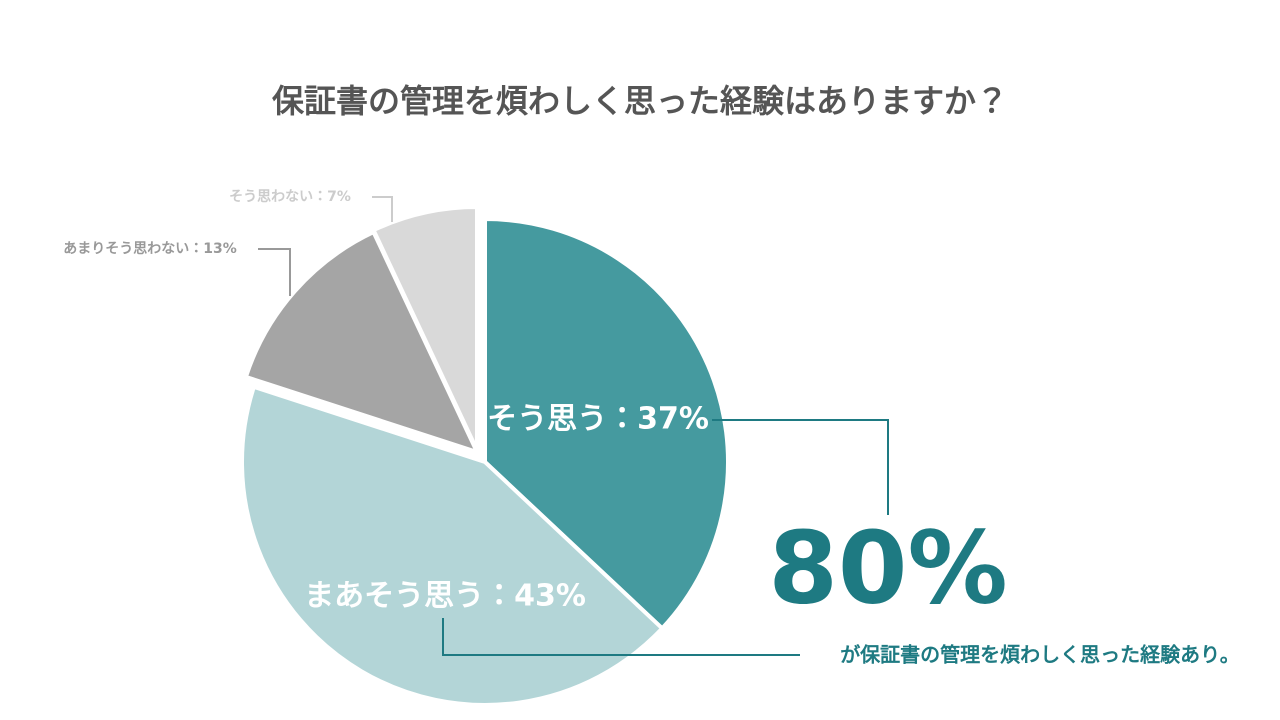  What do you see at coordinates (640, 101) in the screenshot?
I see `chart-title: 保証書の管理を煩わしく思った経験はありますか？` at bounding box center [640, 101].